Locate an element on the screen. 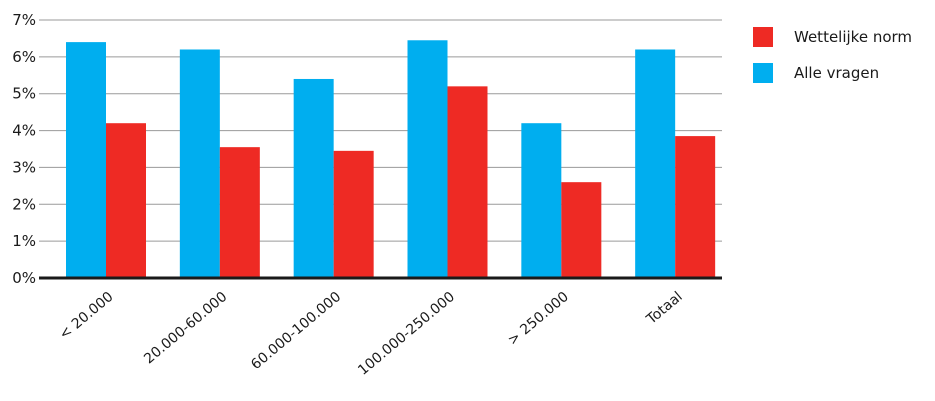 This screenshot has width=935, height=401. y-tick-label: 1% is located at coordinates (24, 241).